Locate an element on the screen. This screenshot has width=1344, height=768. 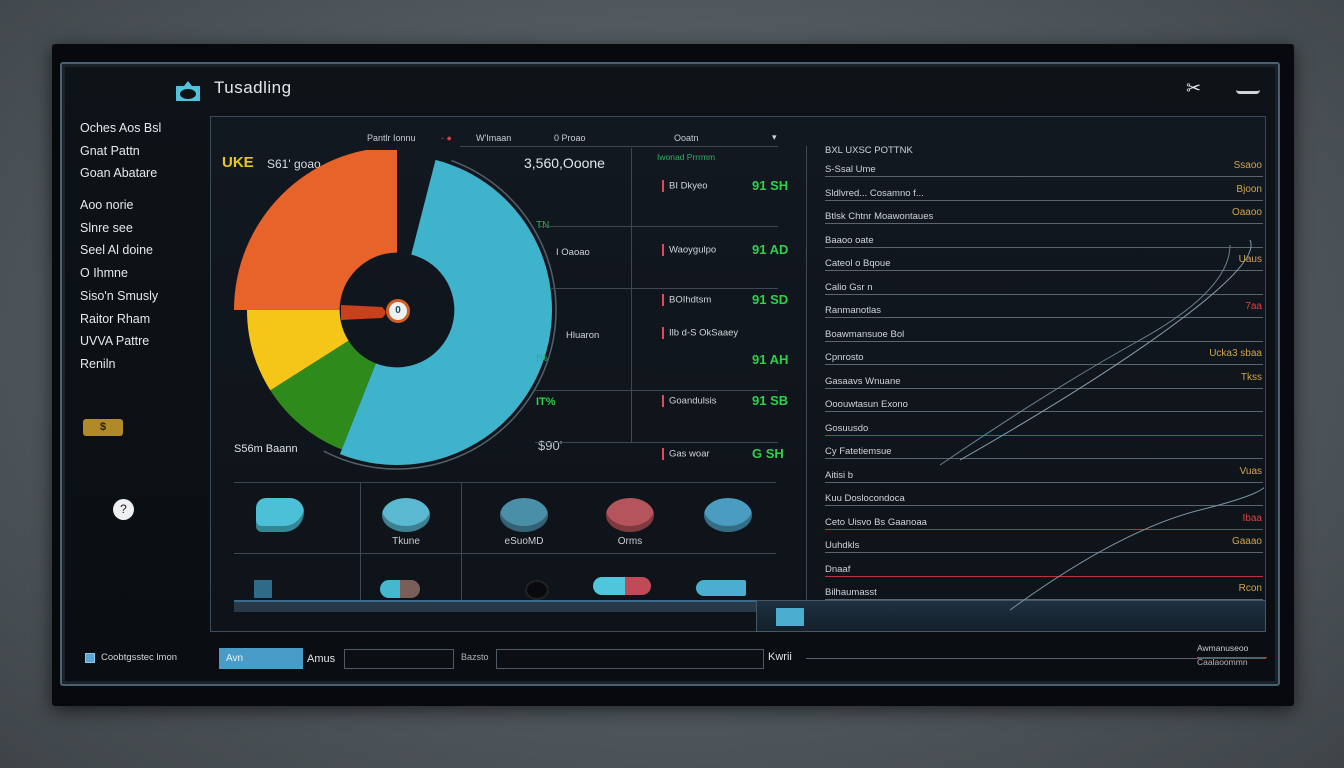
sidebar-item: Raitor Rham is located at coordinates (115, 319).